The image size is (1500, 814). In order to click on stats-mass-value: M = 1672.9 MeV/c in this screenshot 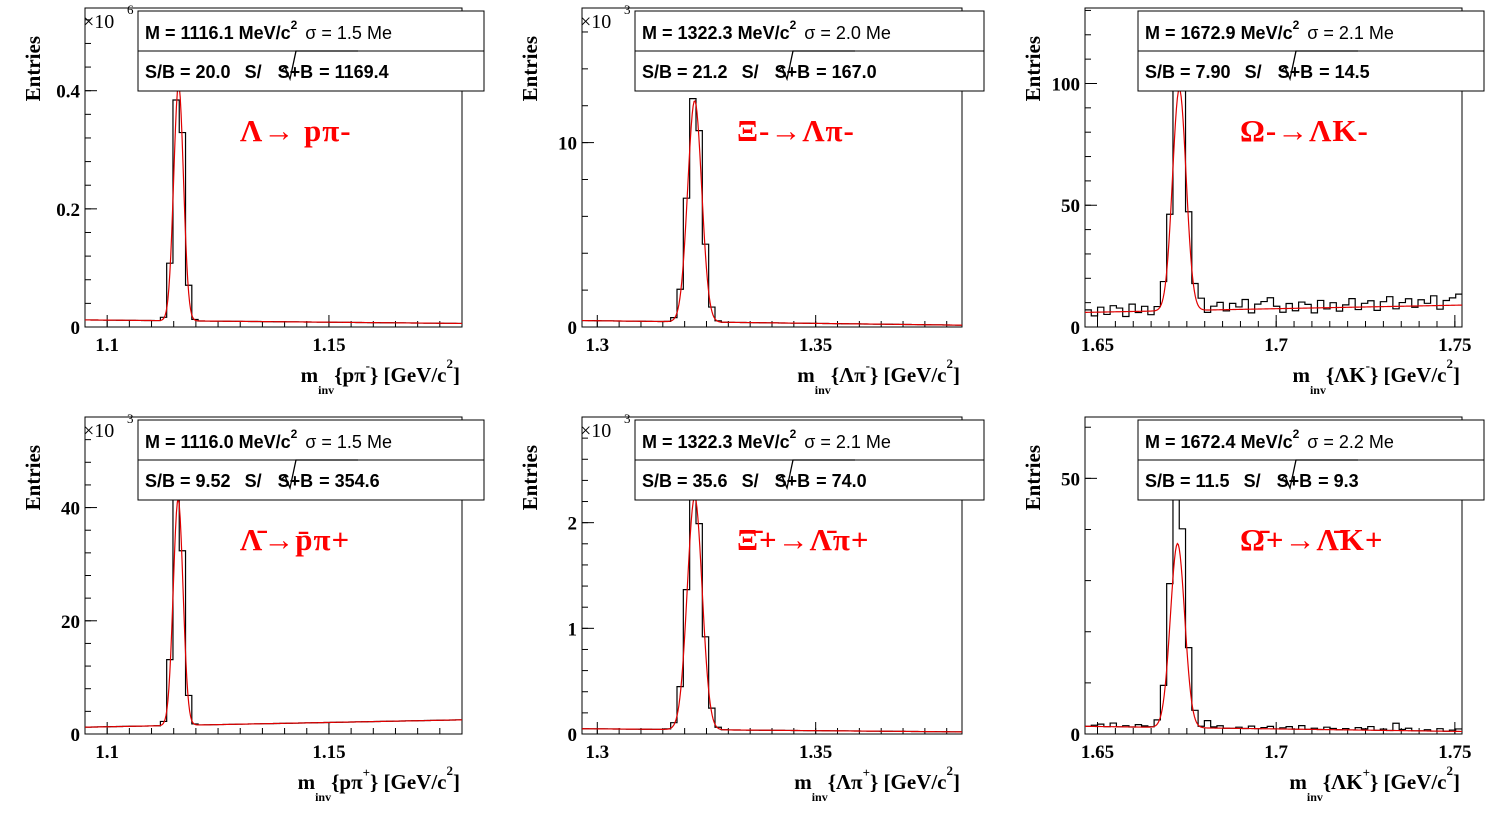, I will do `click(1219, 33)`.